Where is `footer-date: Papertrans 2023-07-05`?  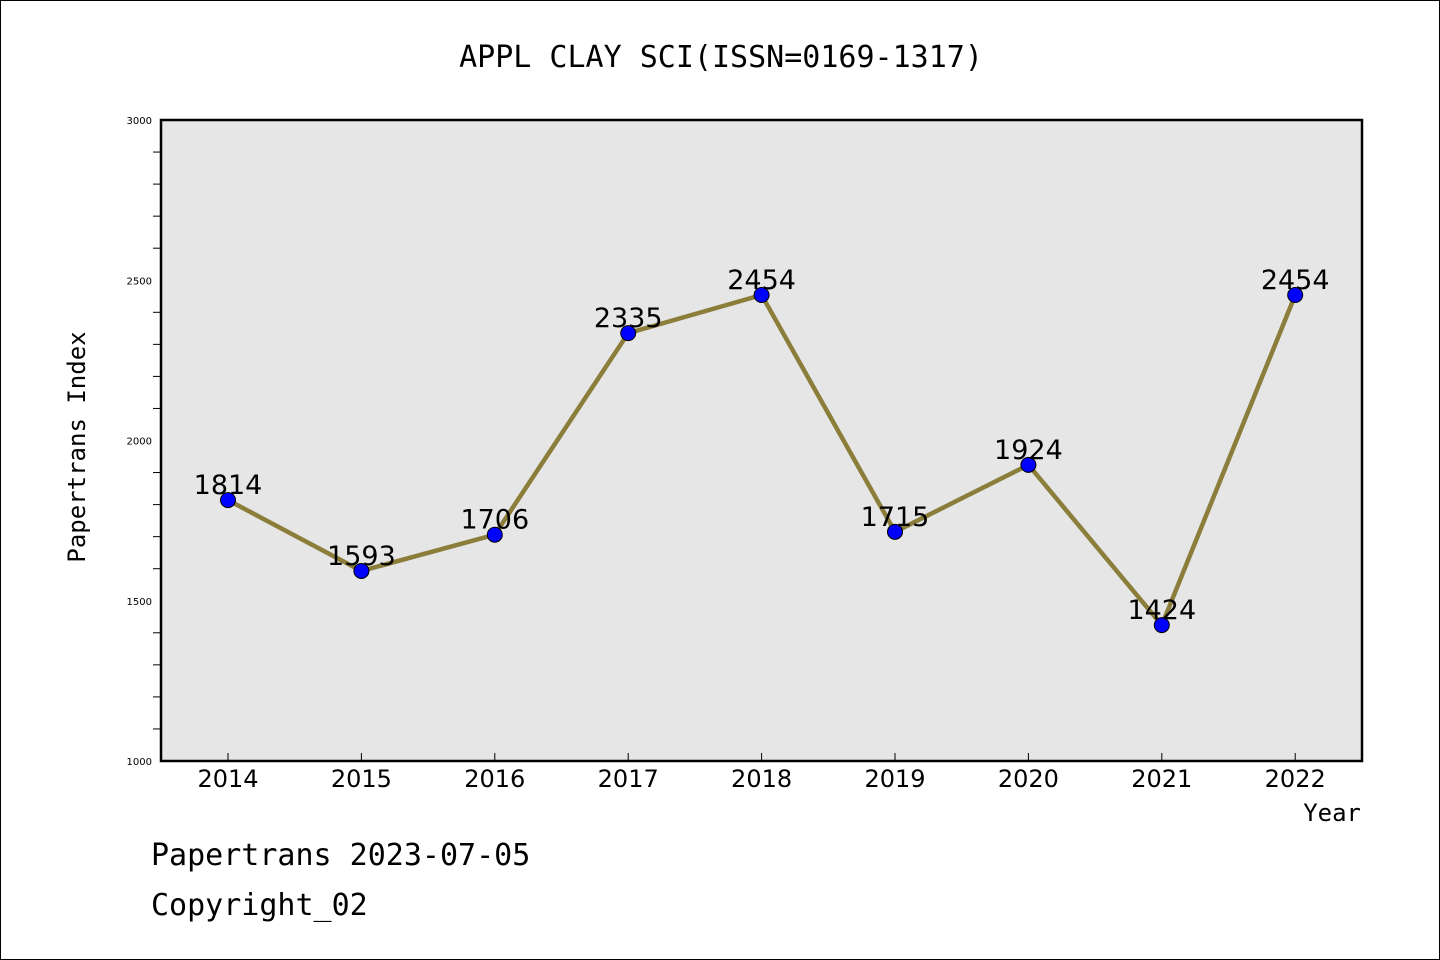
footer-date: Papertrans 2023-07-05 is located at coordinates (340, 855).